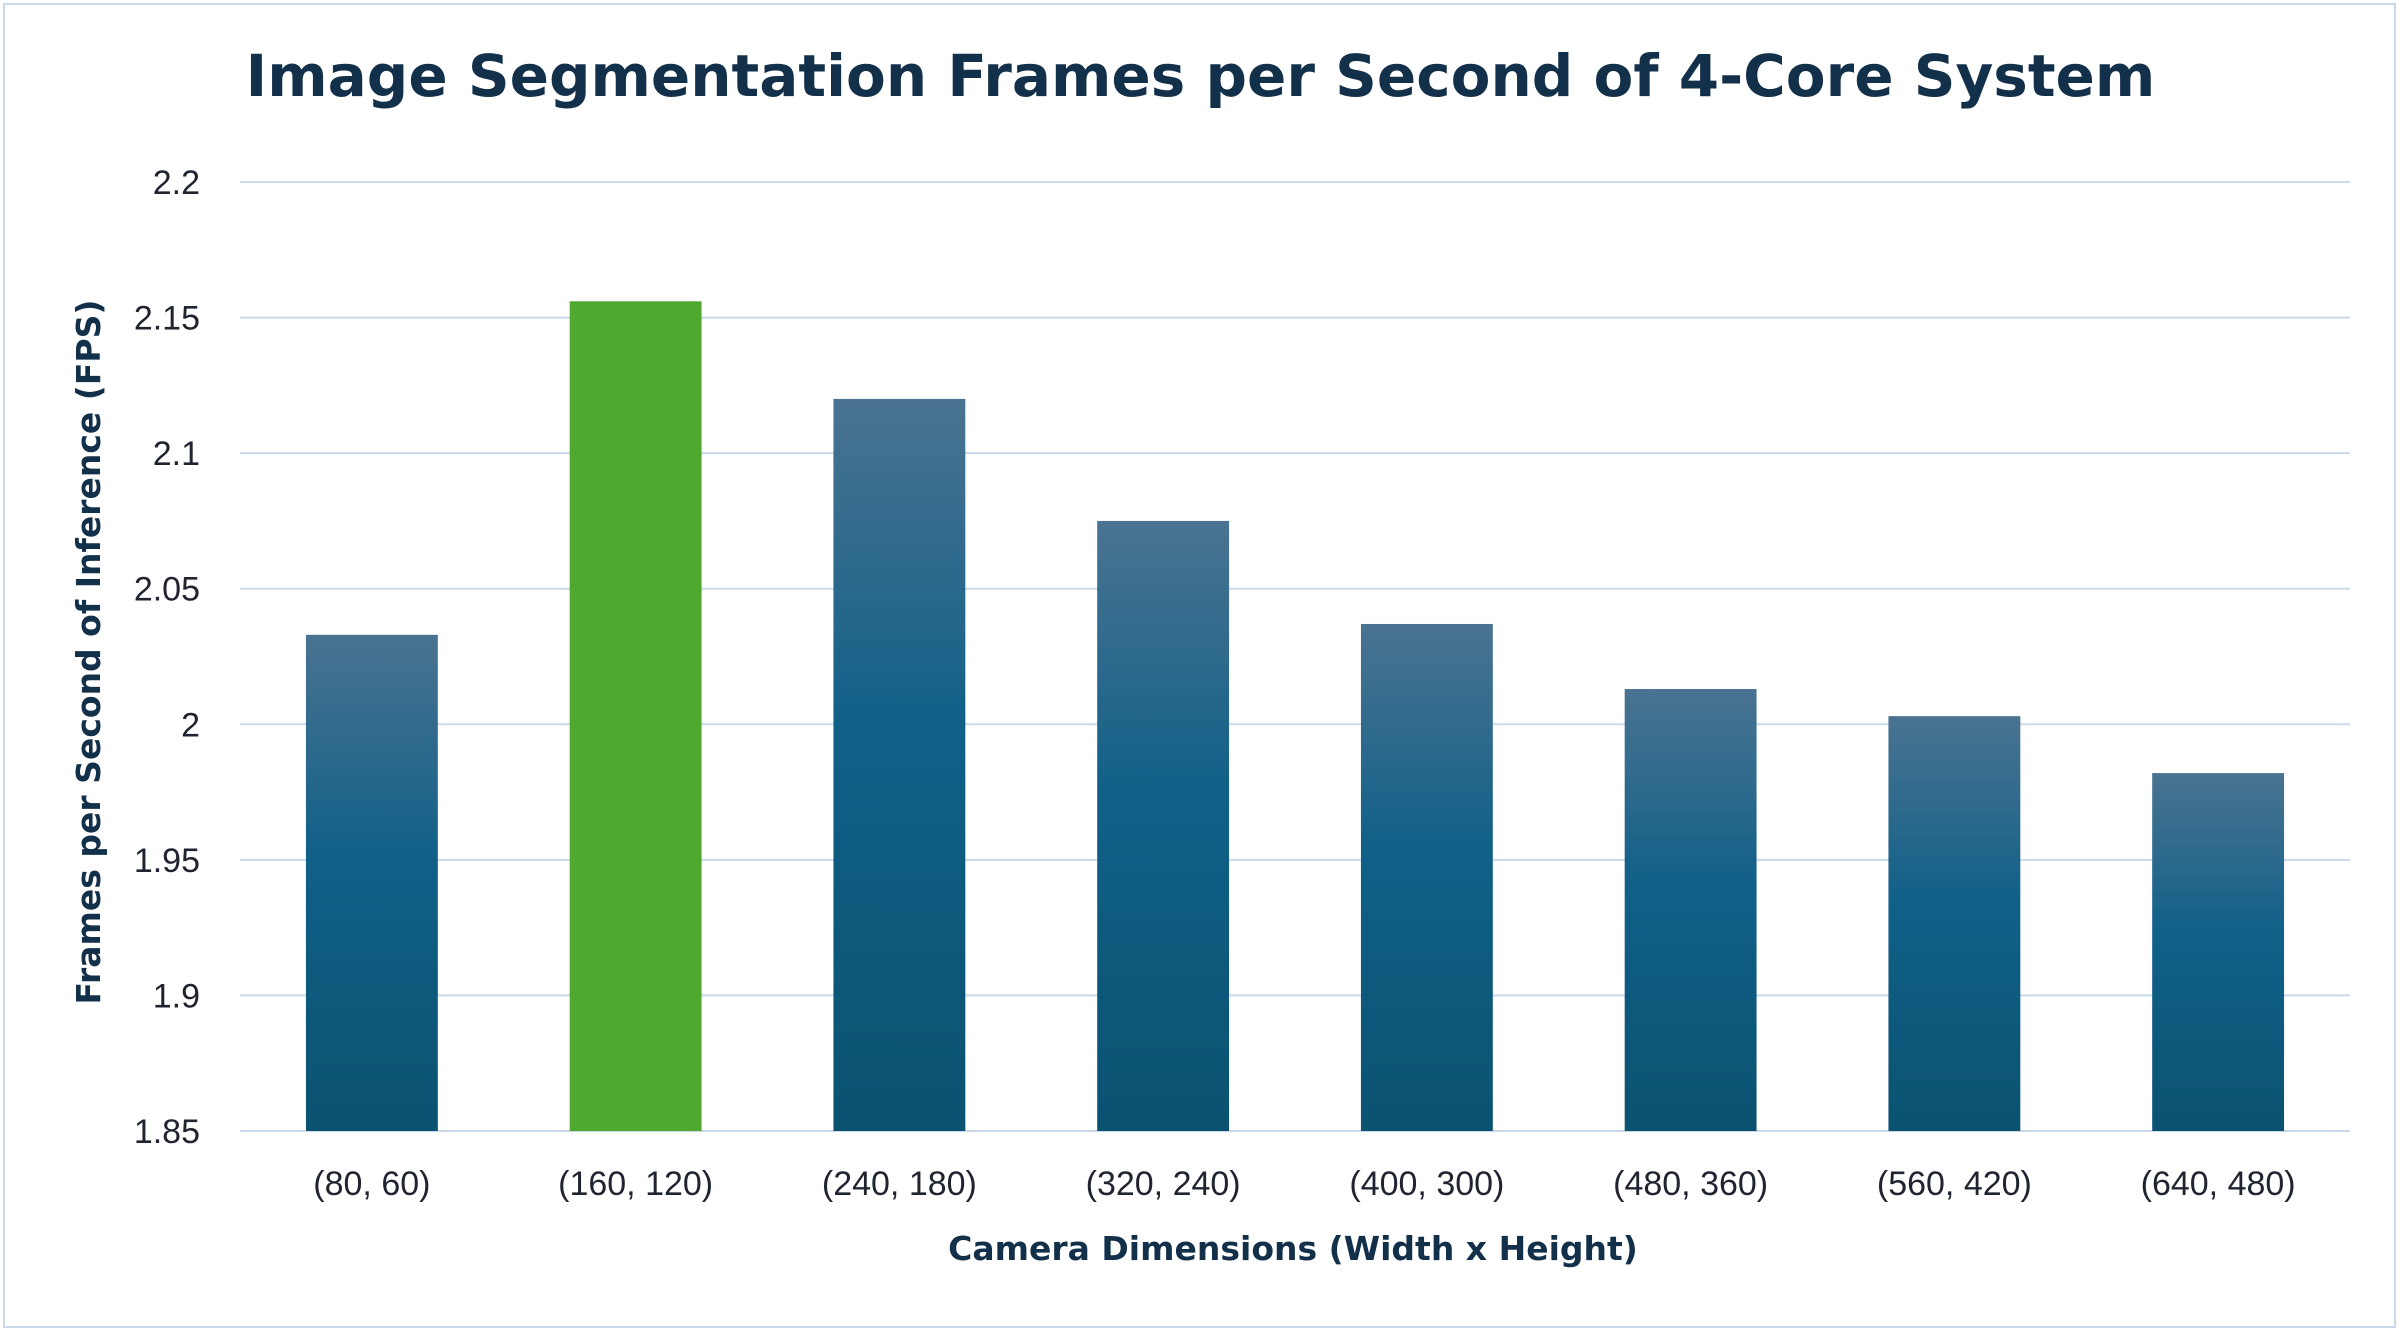 The height and width of the screenshot is (1333, 2401). I want to click on y-tick-label: 1.95, so click(167, 861).